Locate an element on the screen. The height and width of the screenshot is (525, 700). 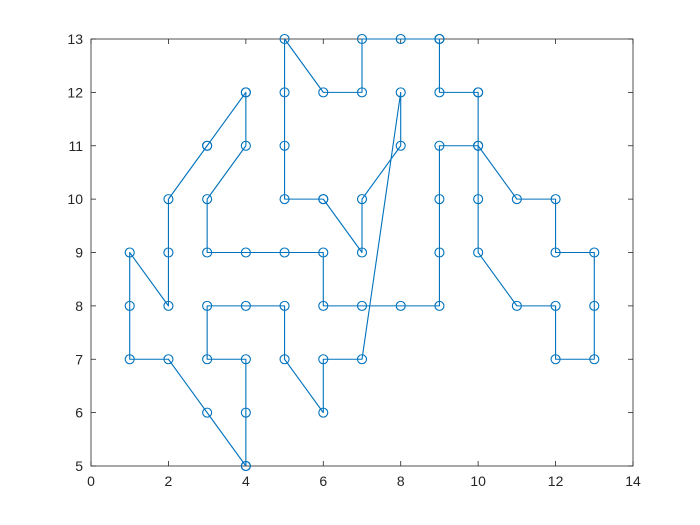
x-tick-label: 4 is located at coordinates (246, 481).